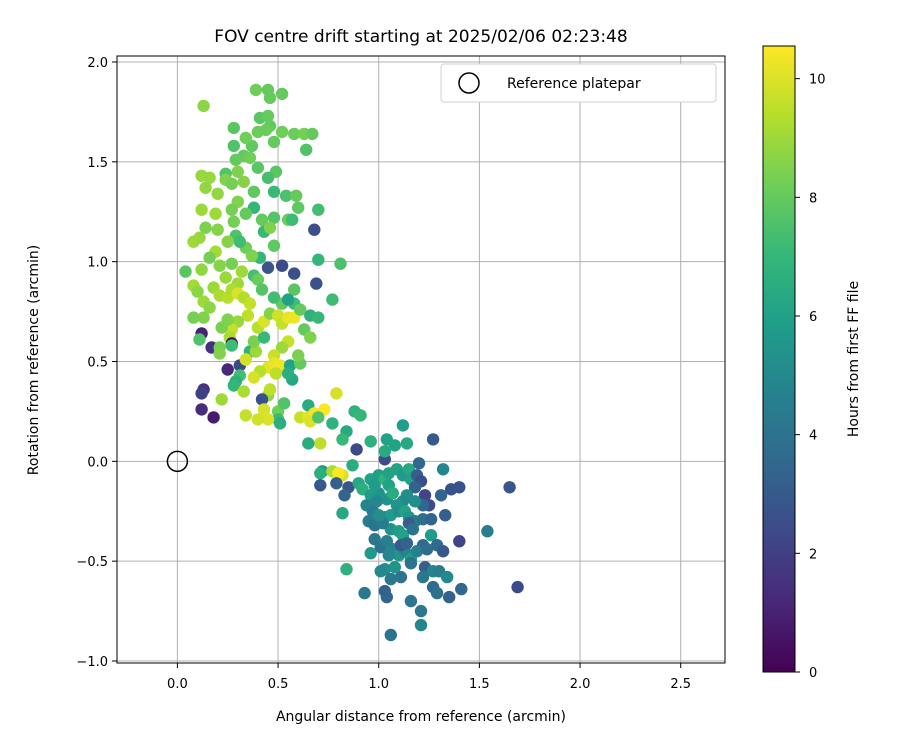  Describe the element at coordinates (574, 84) in the screenshot. I see `legend-label: Reference platepar` at that location.